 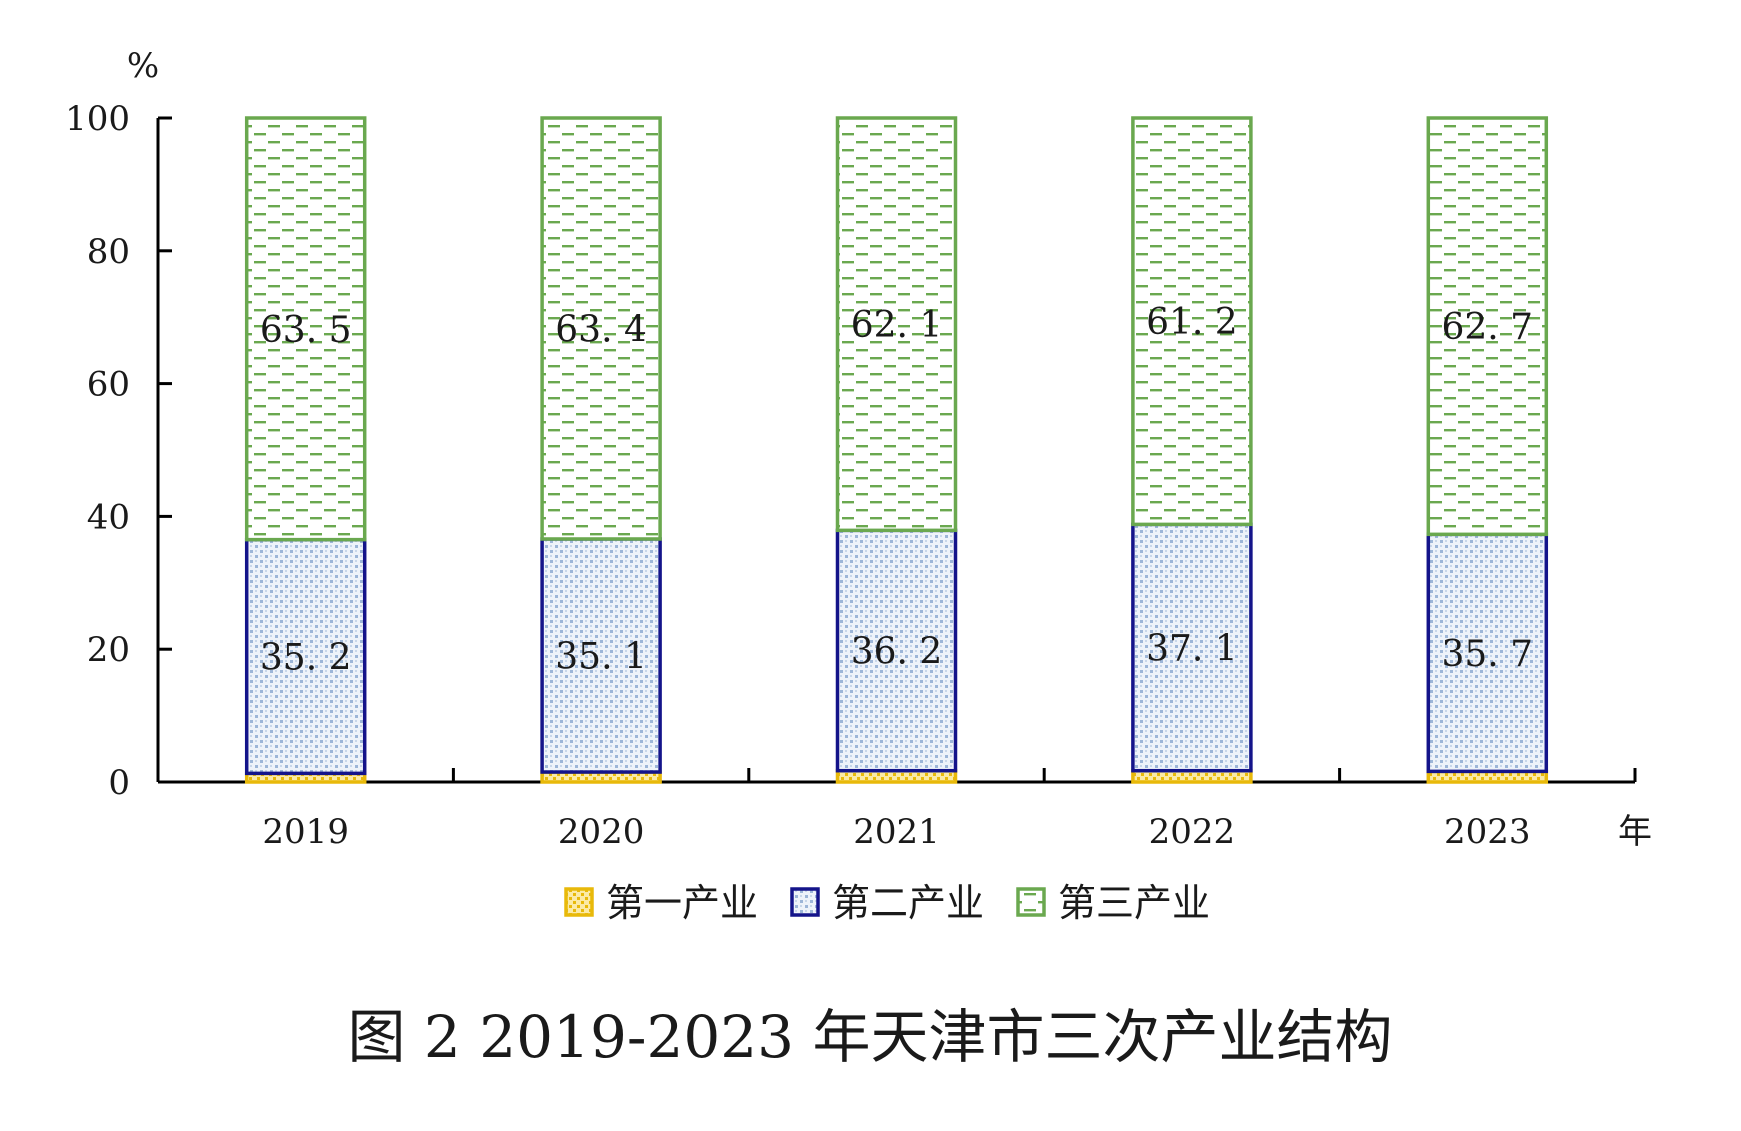 I want to click on y-tick-label: 0, so click(x=119, y=783).